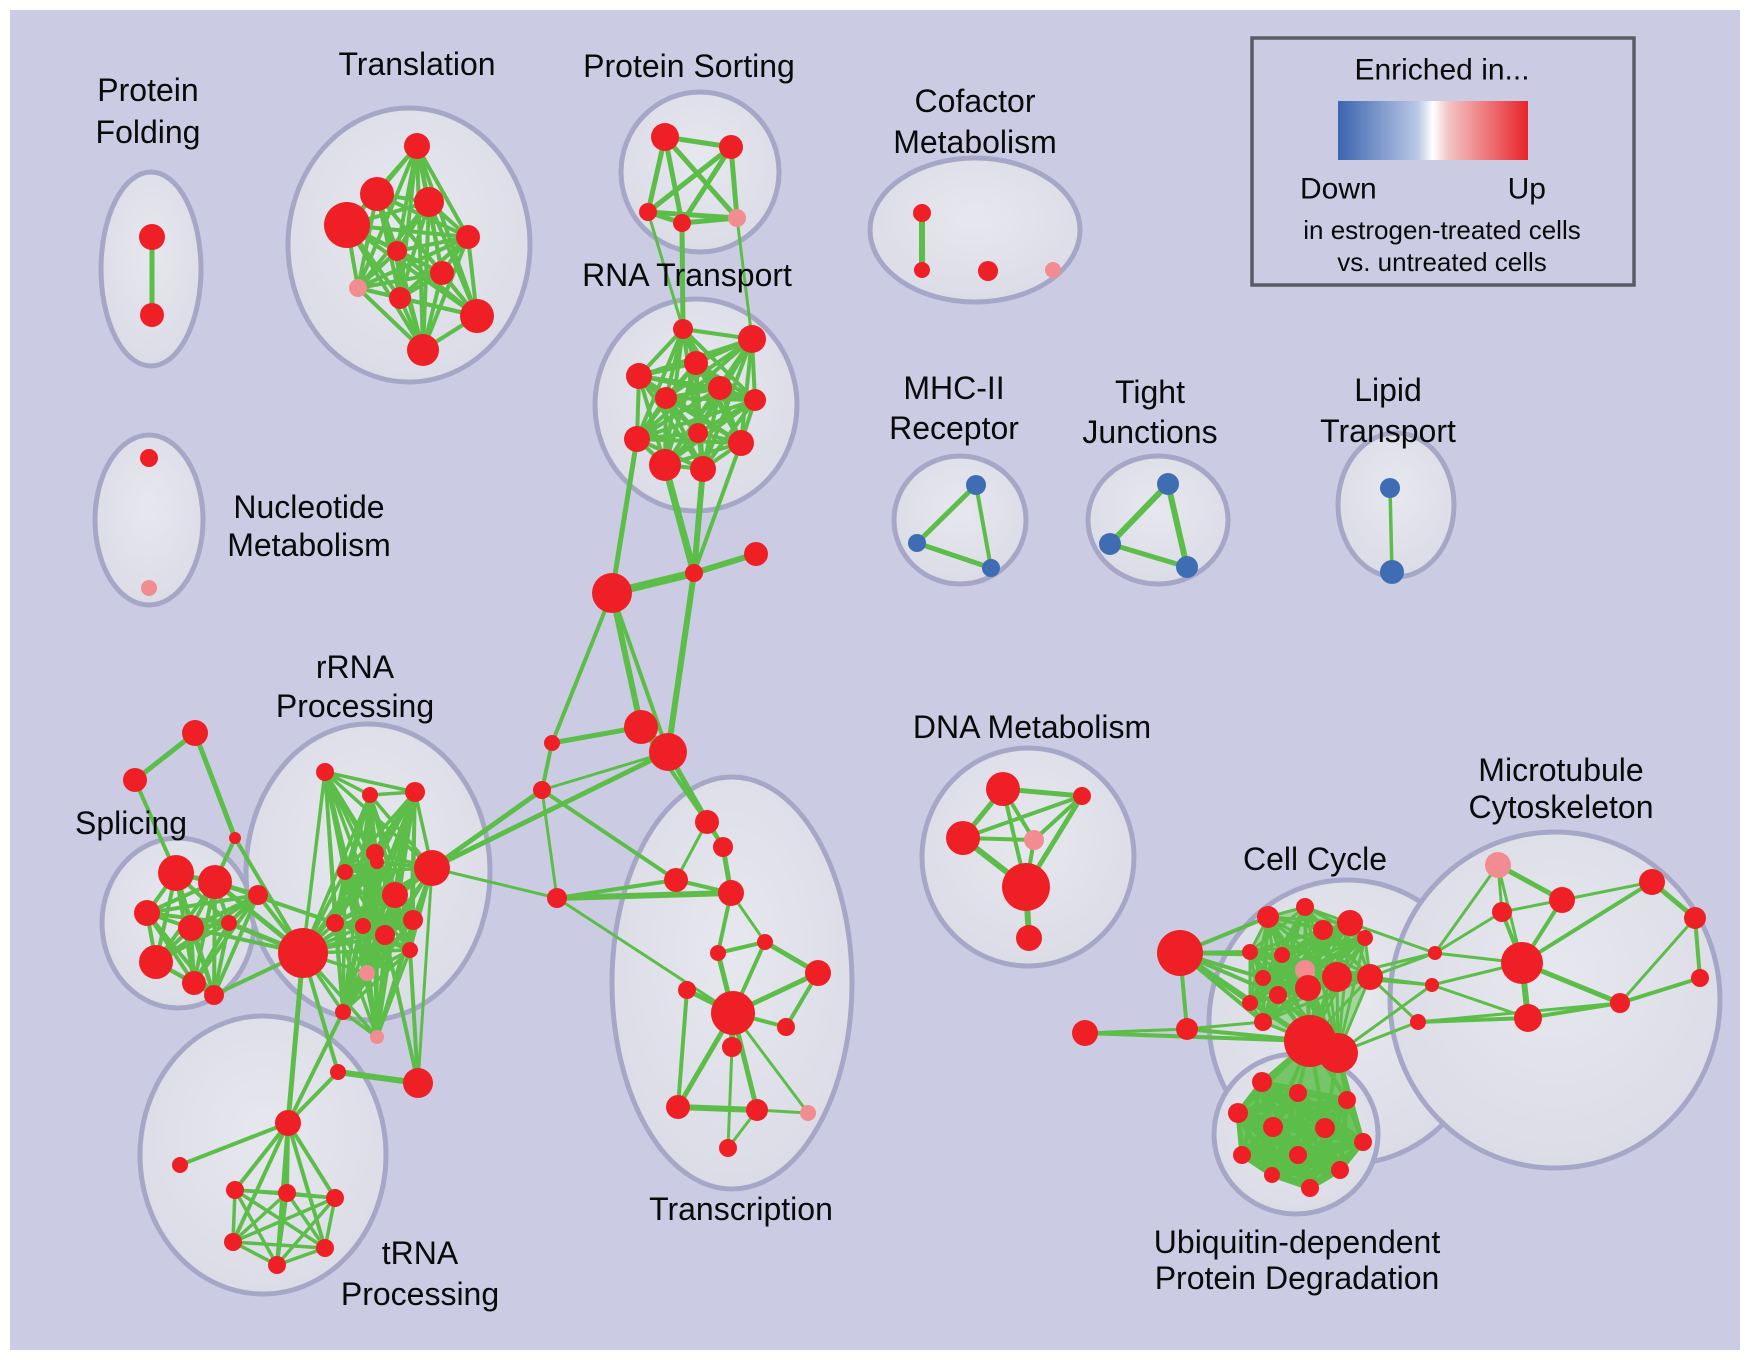 The image size is (1750, 1360). What do you see at coordinates (1315, 859) in the screenshot?
I see `cluster-label-cell-cycle: Cell Cycle` at bounding box center [1315, 859].